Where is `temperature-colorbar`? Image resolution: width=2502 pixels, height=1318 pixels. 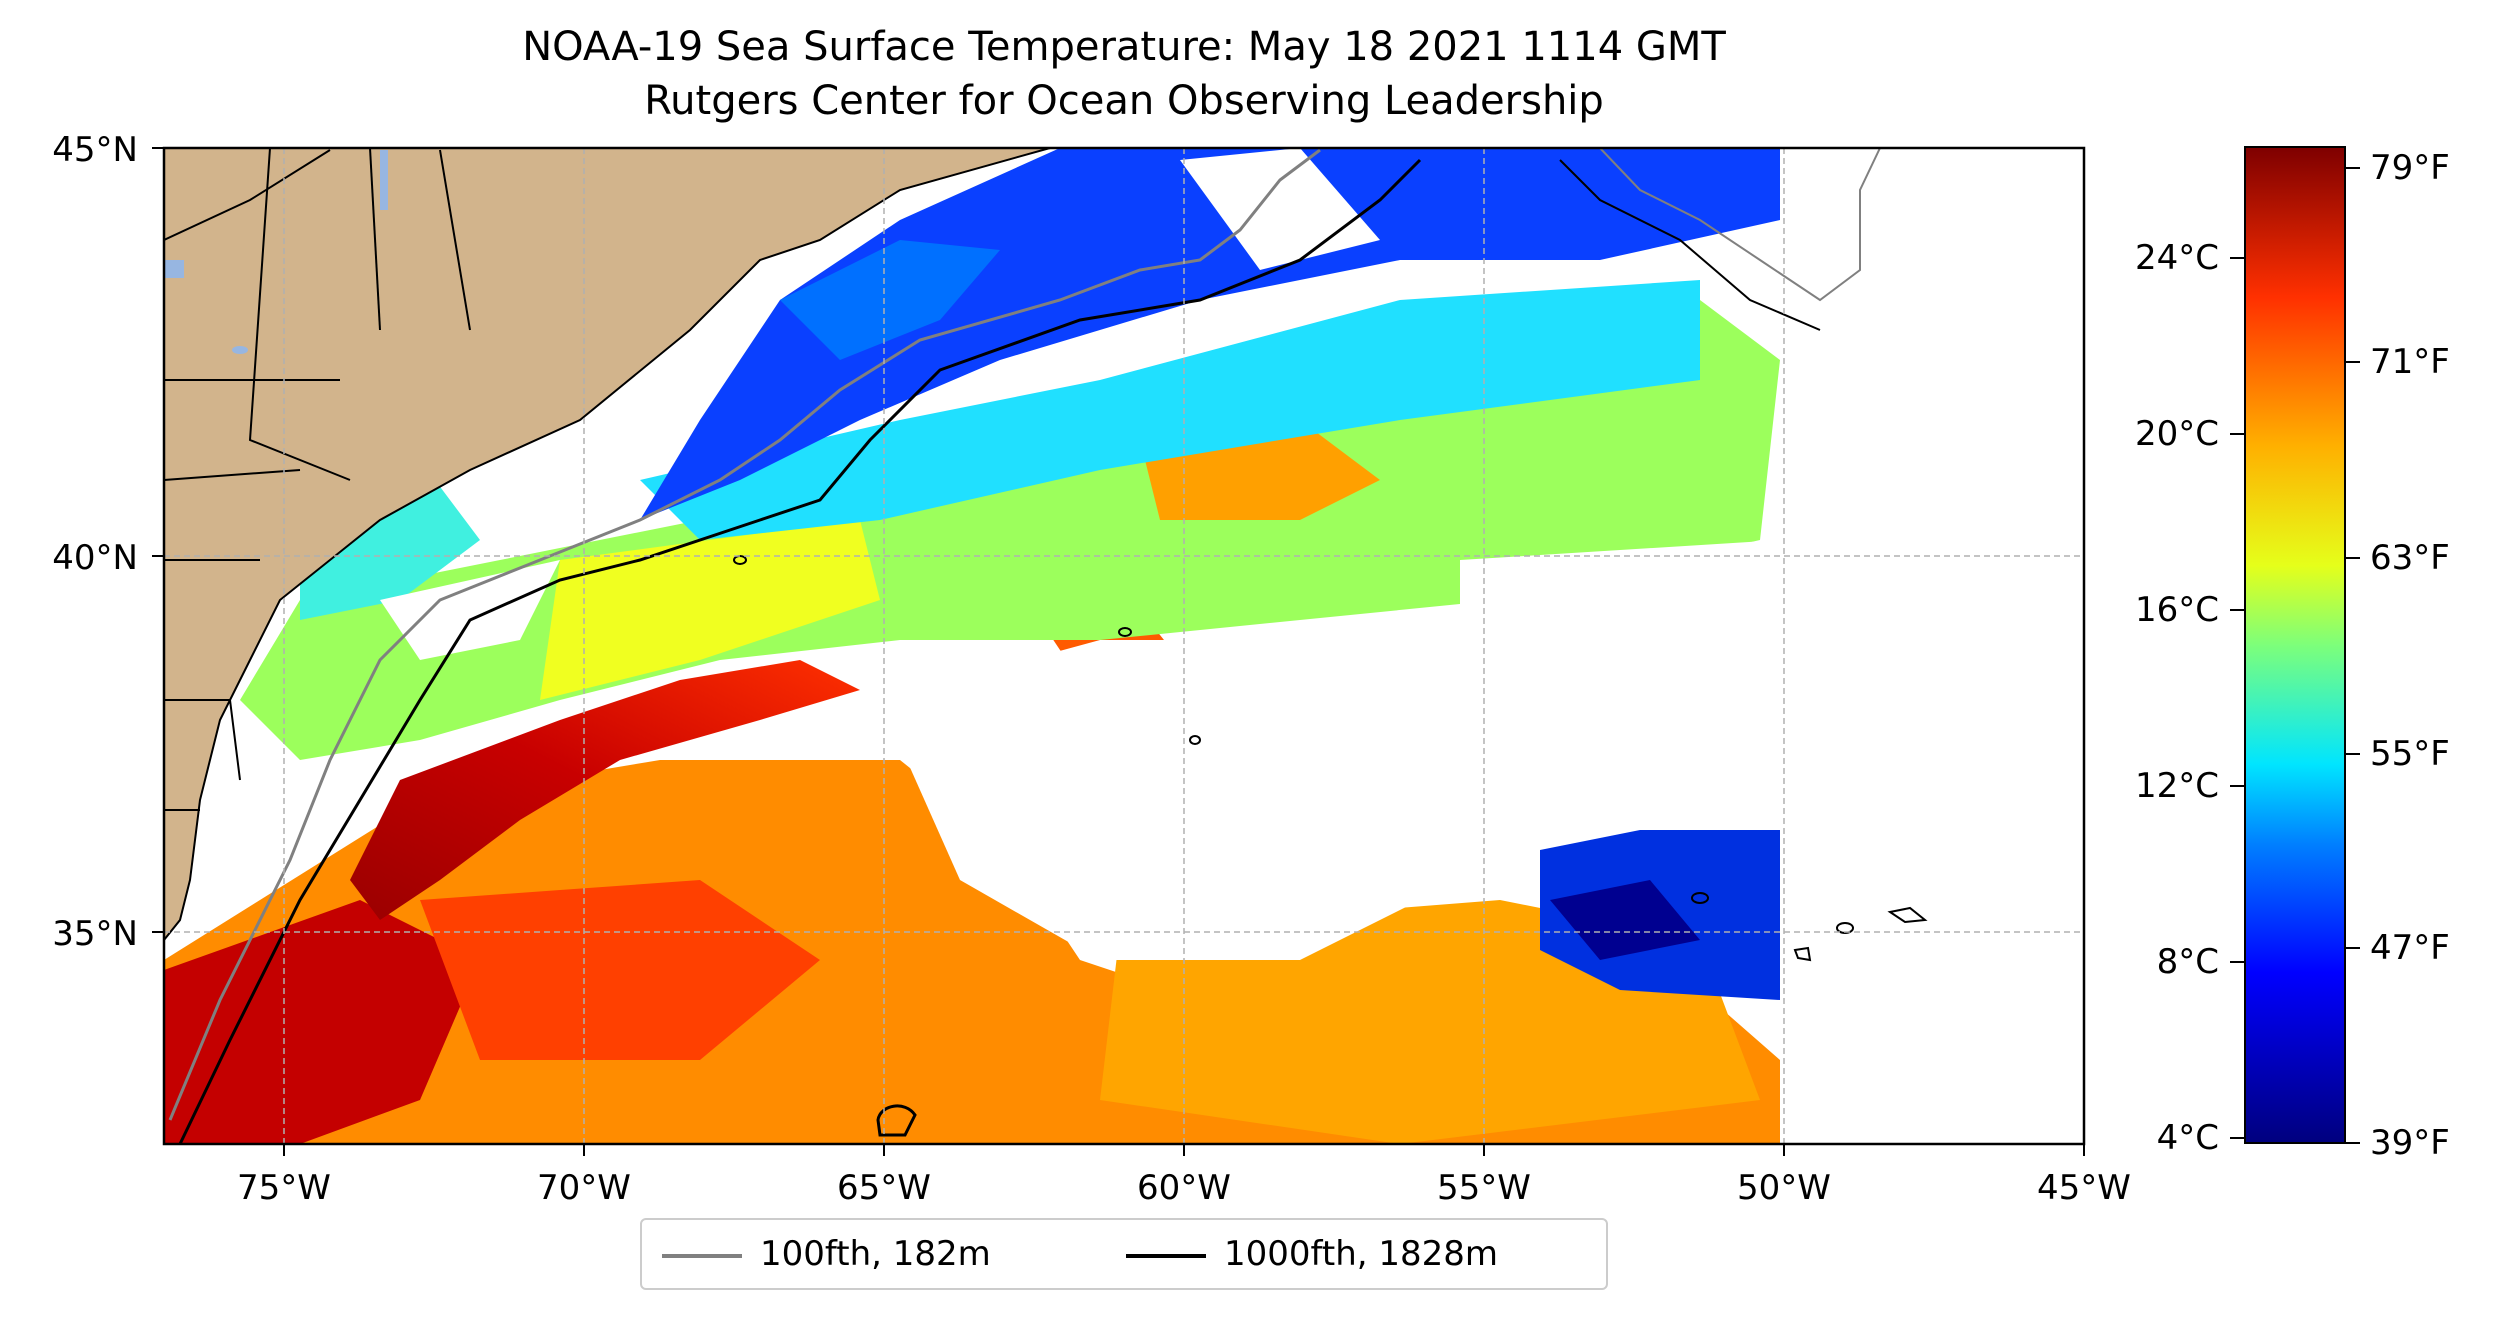 temperature-colorbar is located at coordinates (2295, 645).